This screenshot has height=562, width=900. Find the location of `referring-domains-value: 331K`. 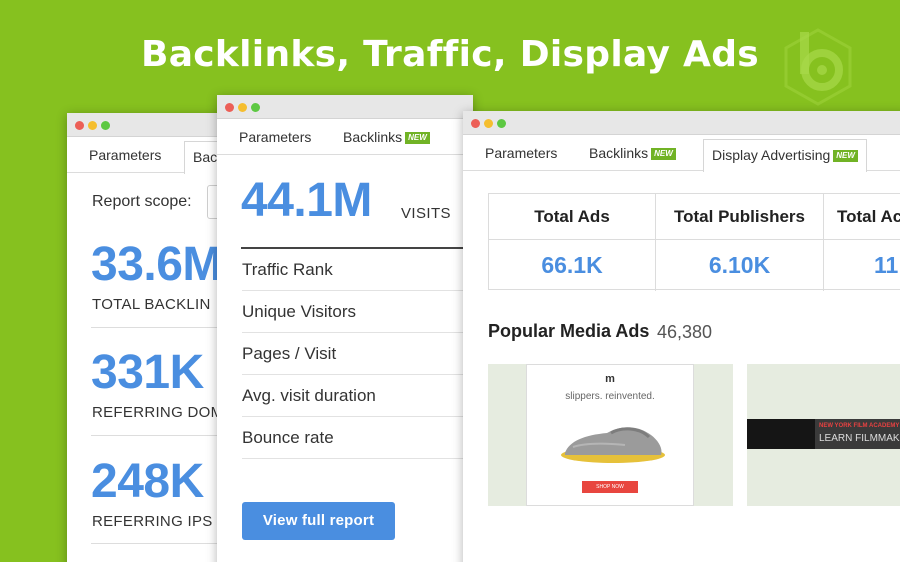

referring-domains-value: 331K is located at coordinates (147, 372).